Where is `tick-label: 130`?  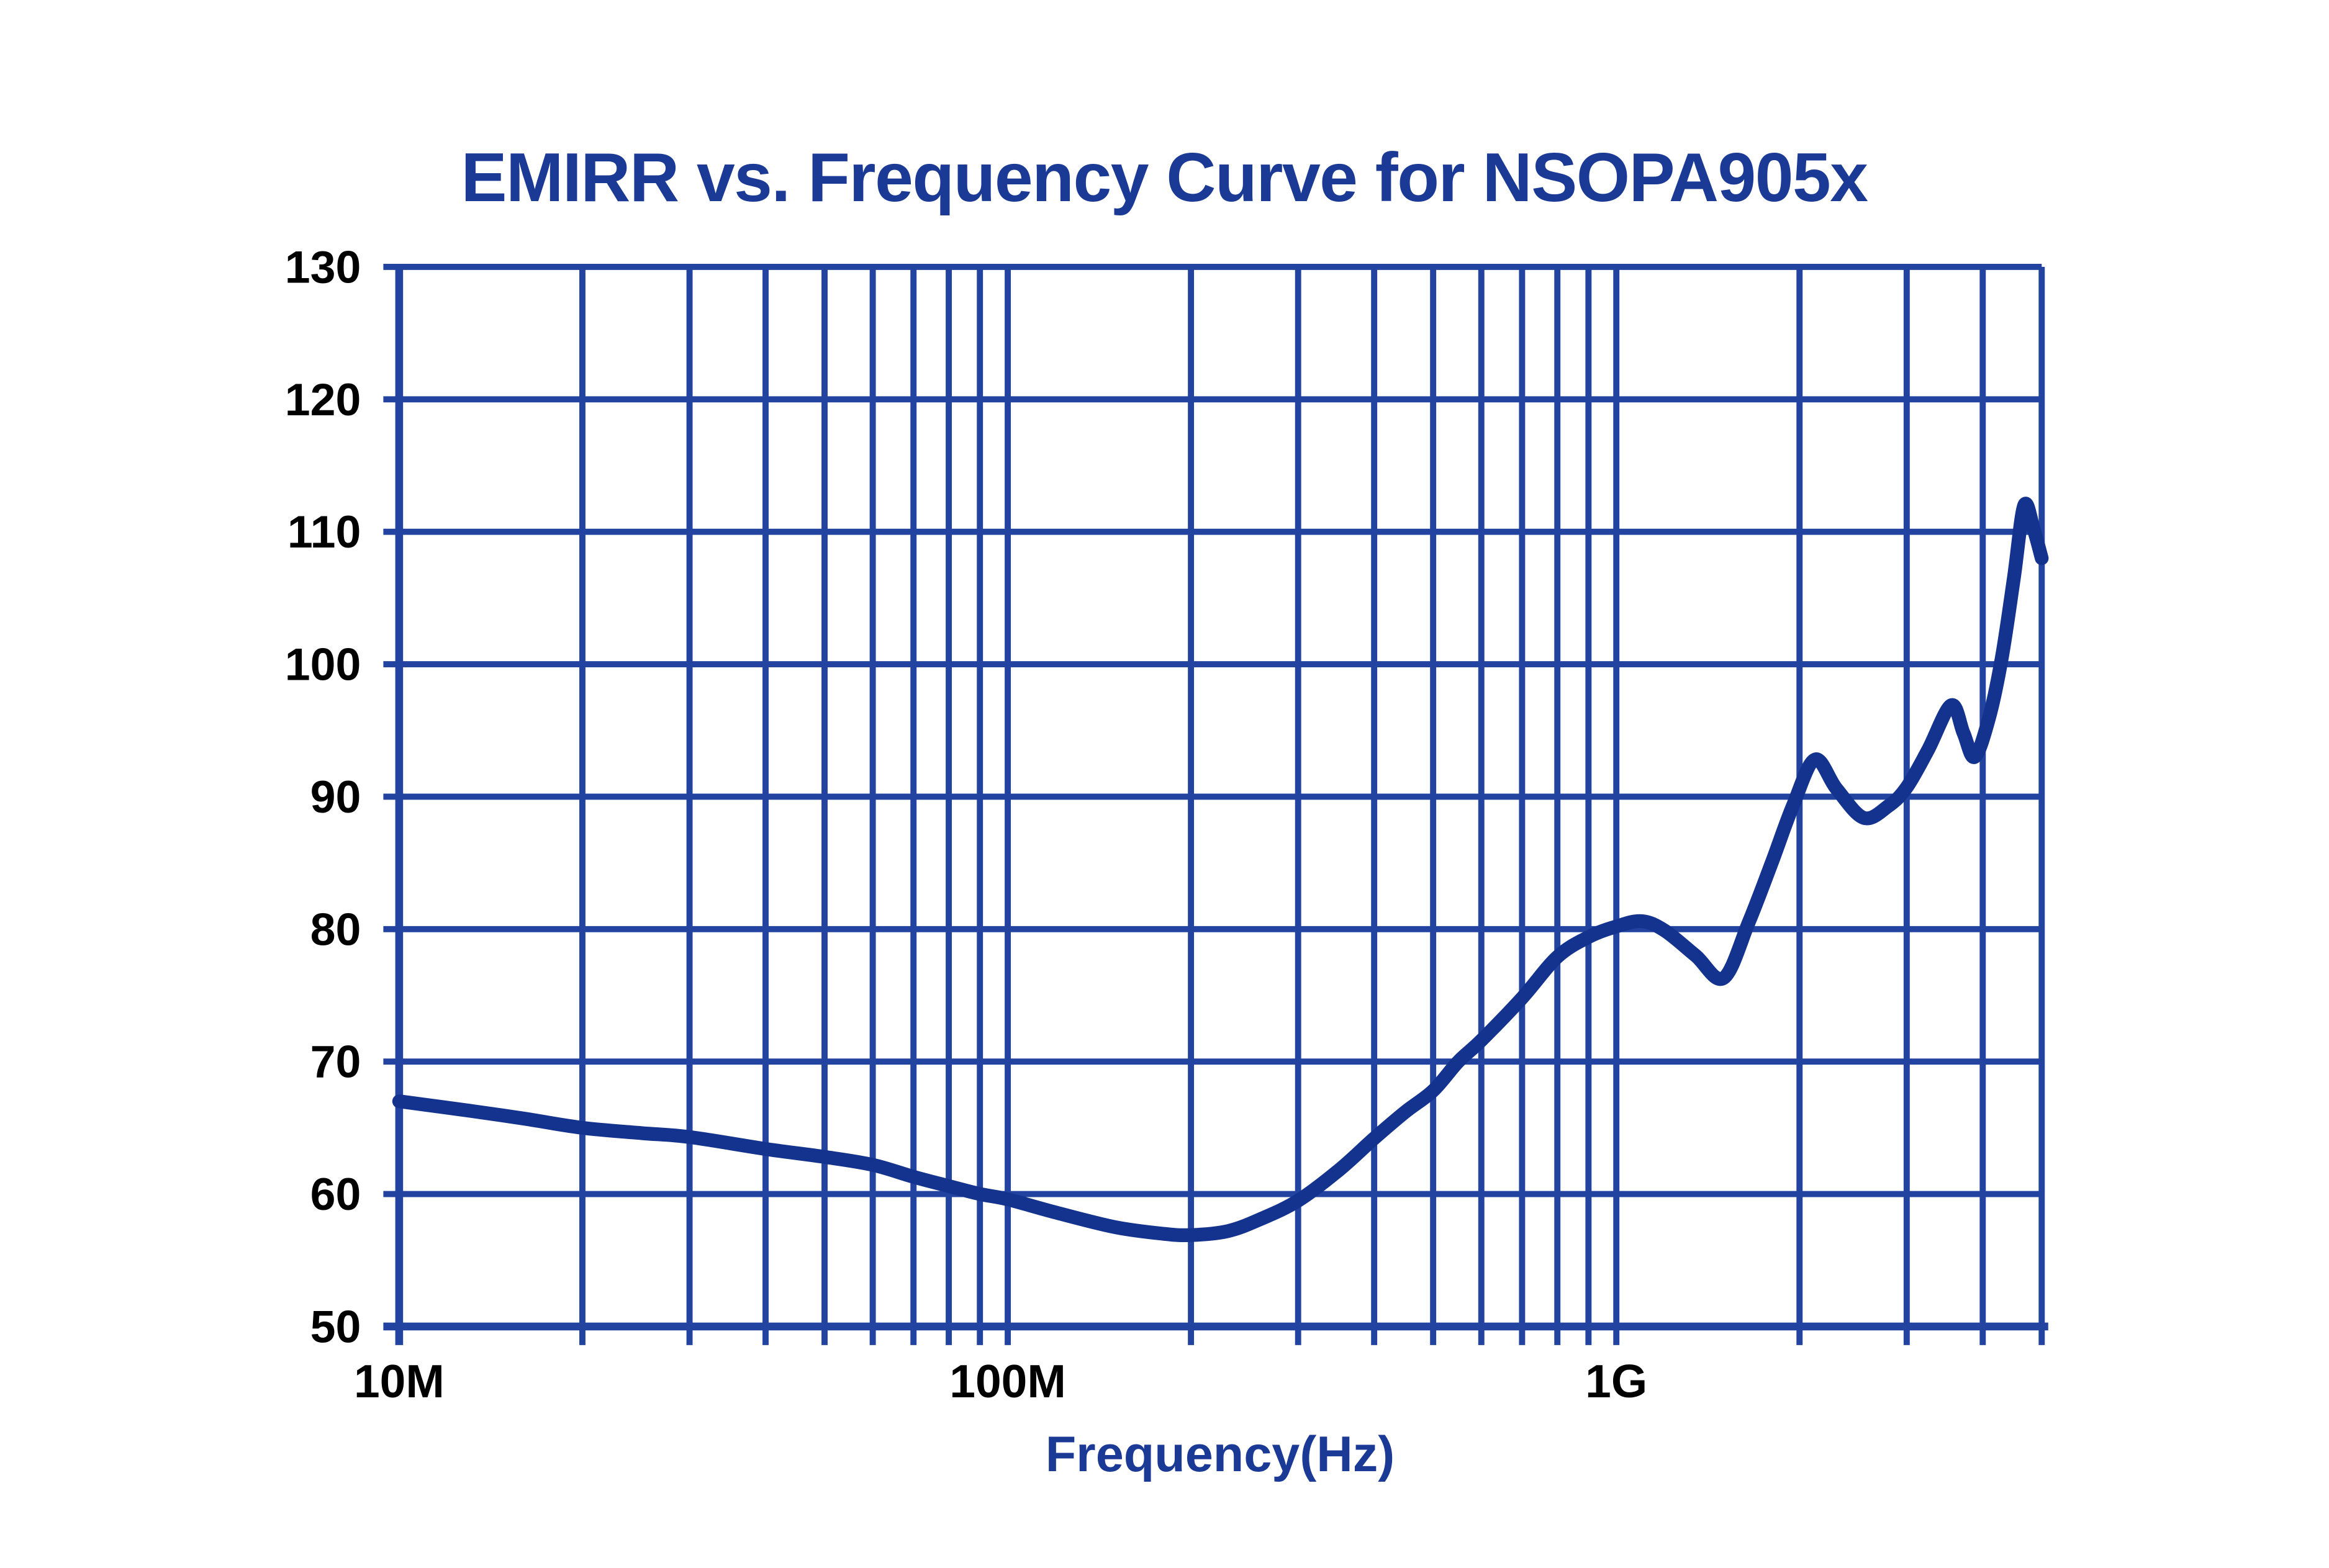
tick-label: 130 is located at coordinates (323, 266).